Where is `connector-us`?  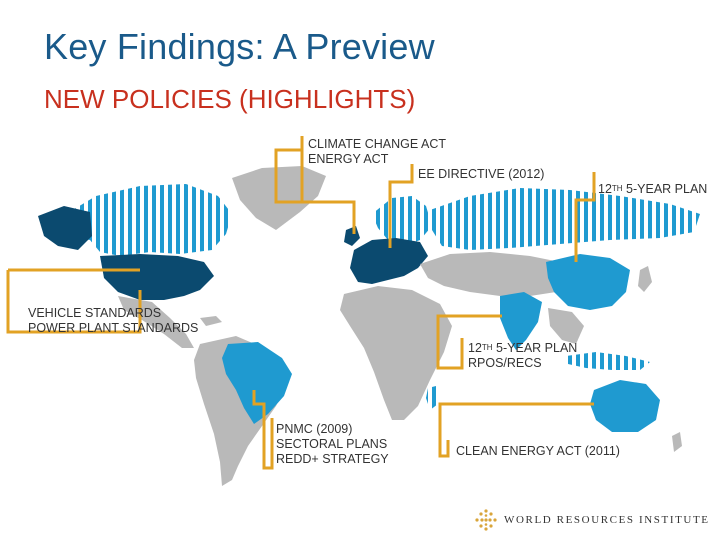
connector-us is located at coordinates (74, 301).